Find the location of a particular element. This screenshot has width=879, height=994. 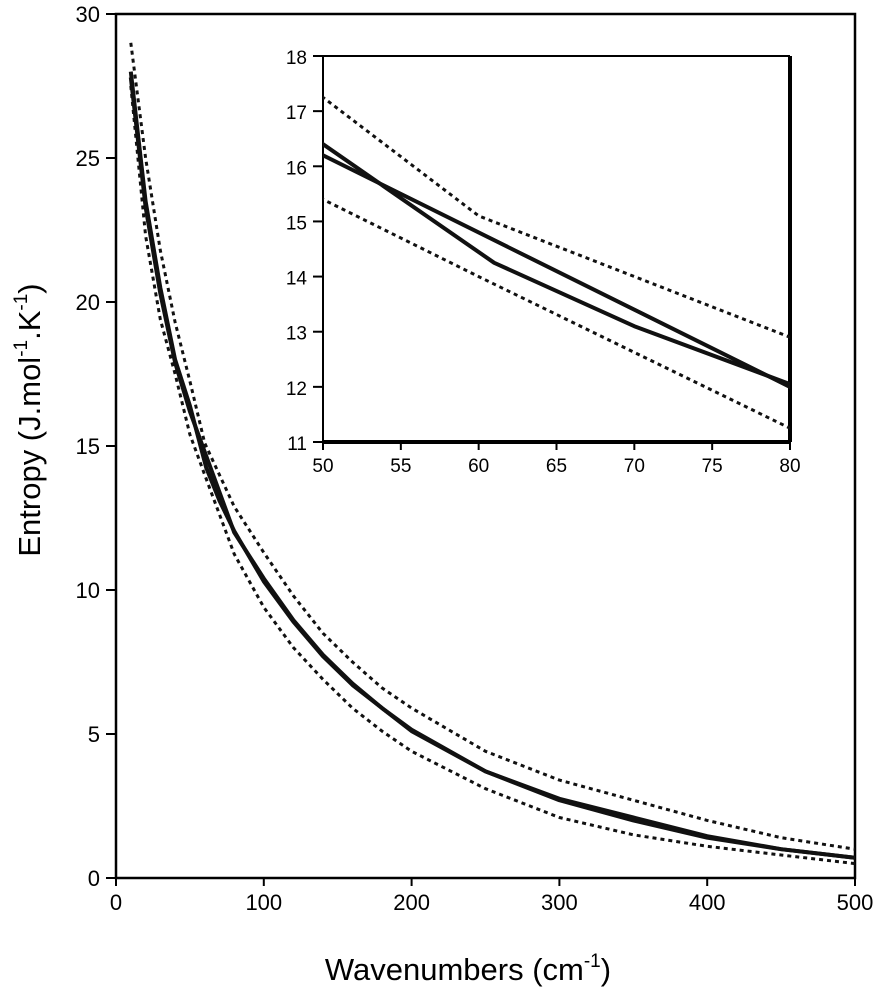

inset-y-tick-label: 17 is located at coordinates (296, 113).